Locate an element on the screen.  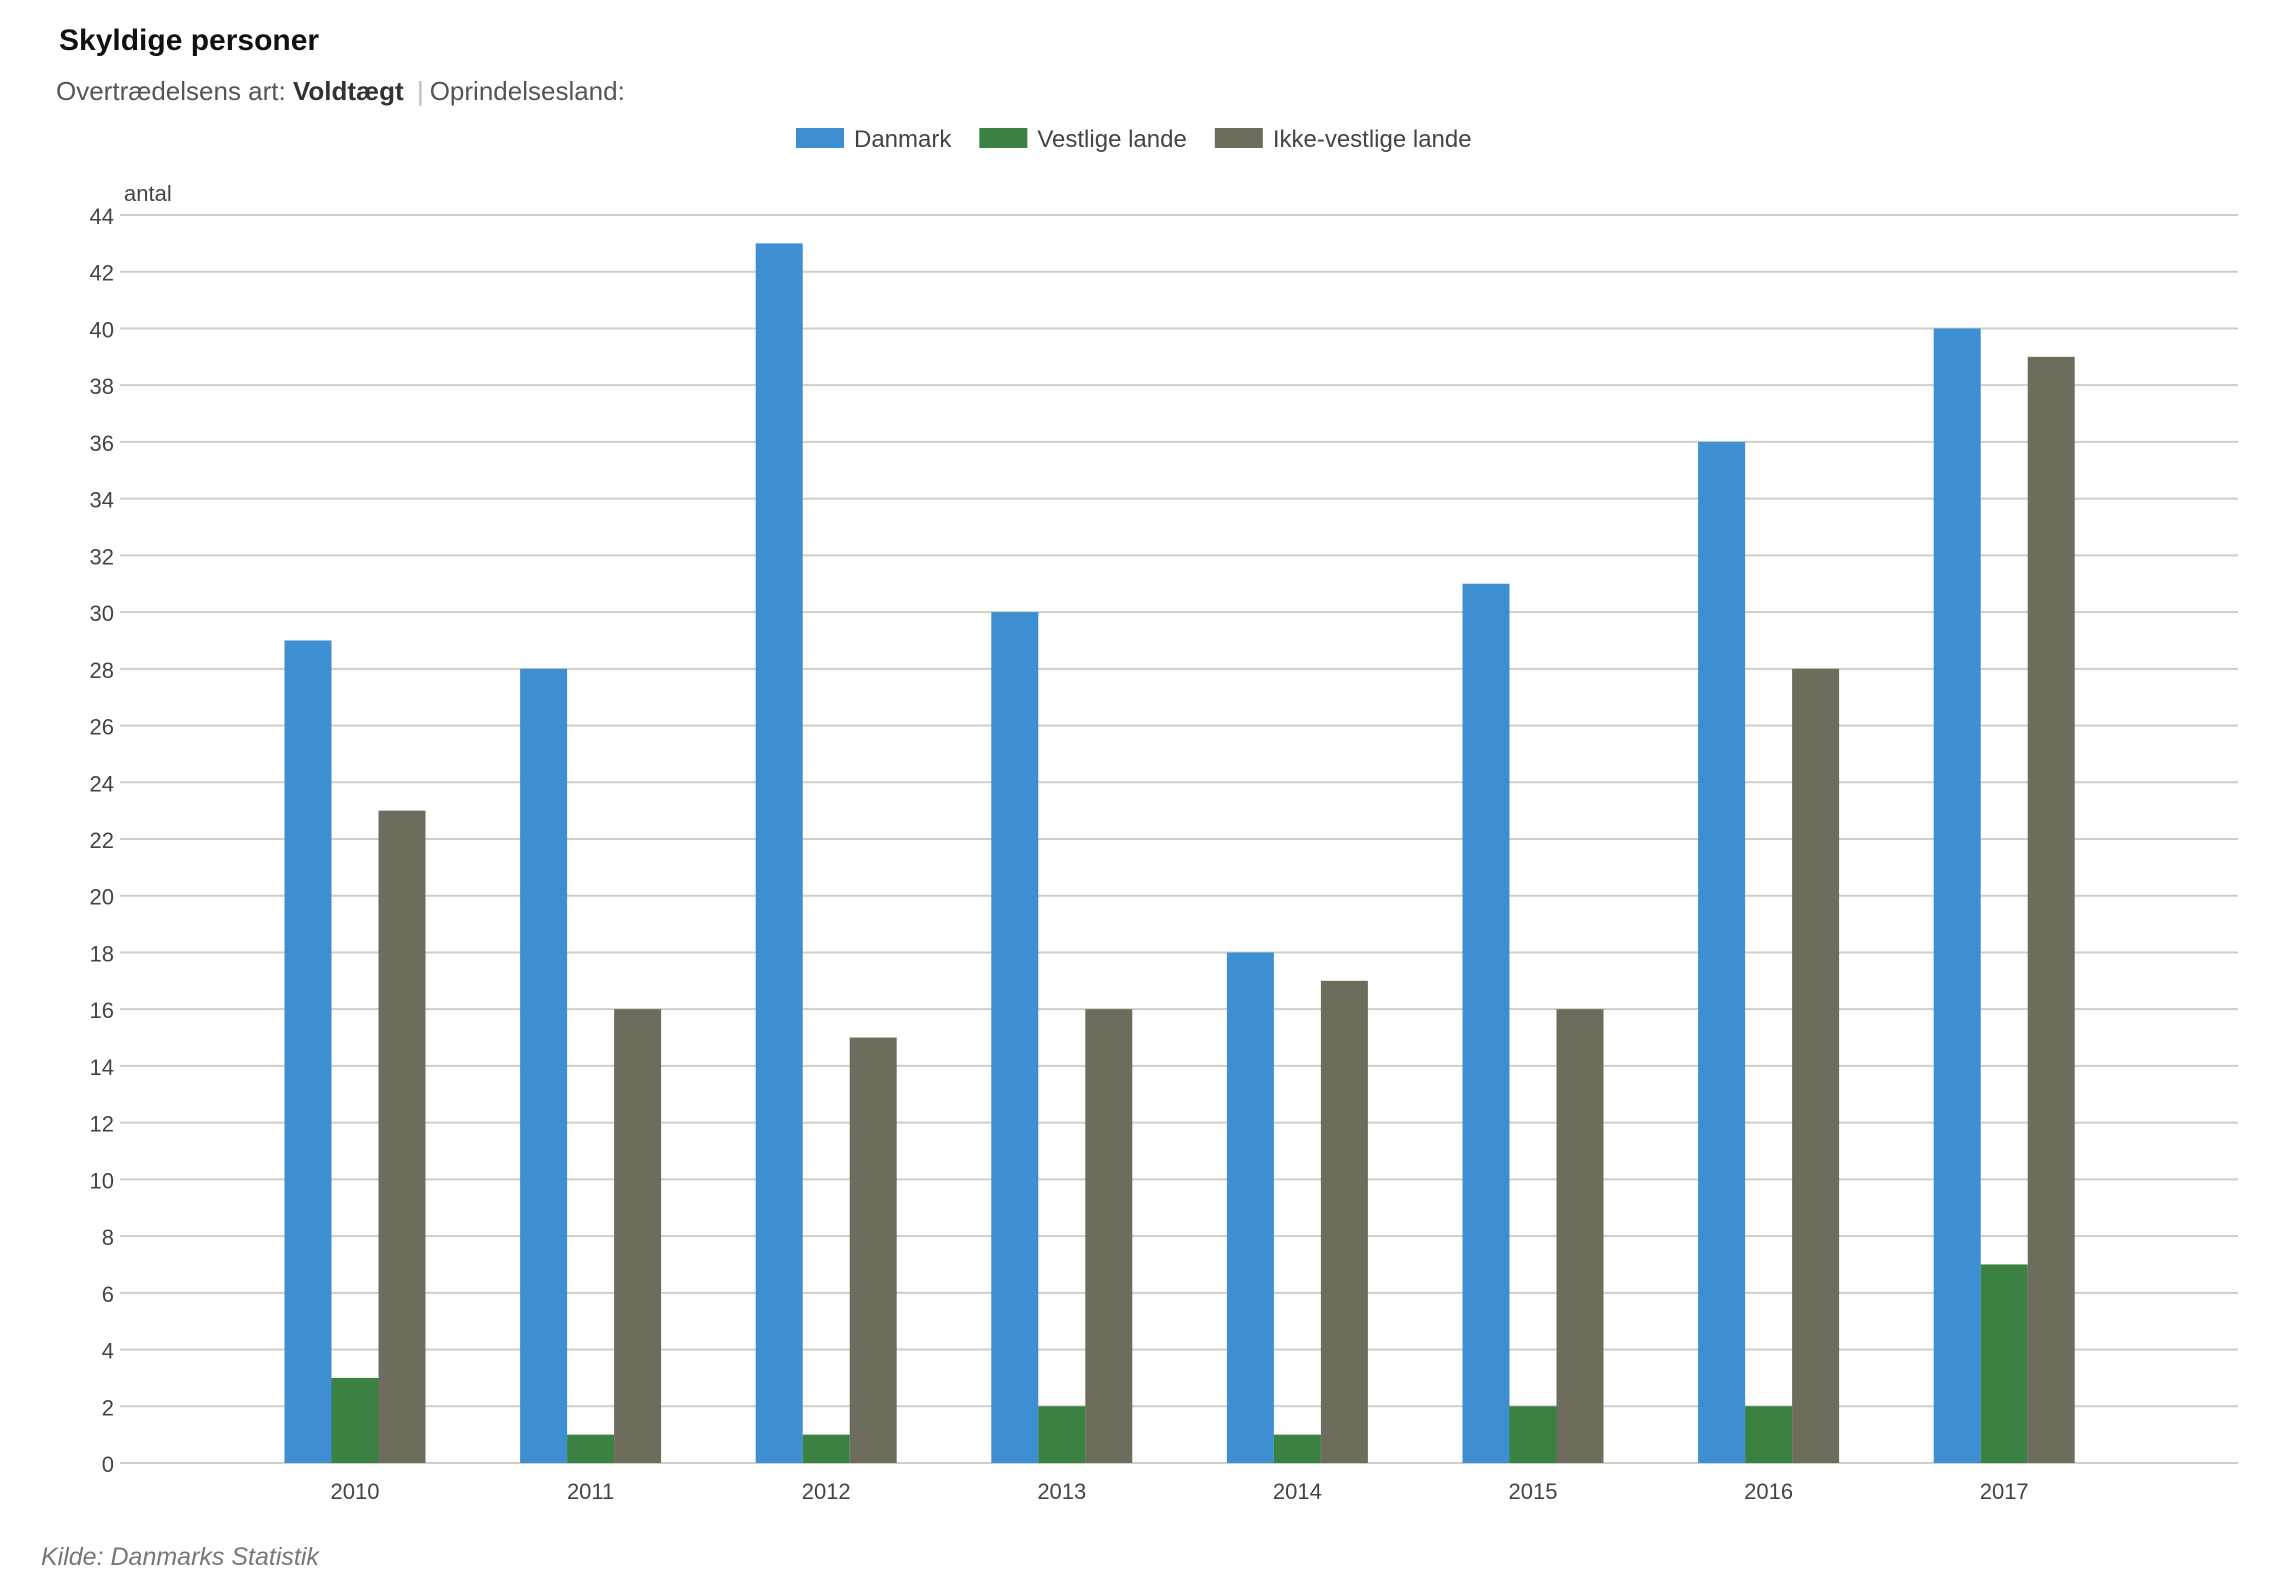
y-tick-label: 22 is located at coordinates (102, 840).